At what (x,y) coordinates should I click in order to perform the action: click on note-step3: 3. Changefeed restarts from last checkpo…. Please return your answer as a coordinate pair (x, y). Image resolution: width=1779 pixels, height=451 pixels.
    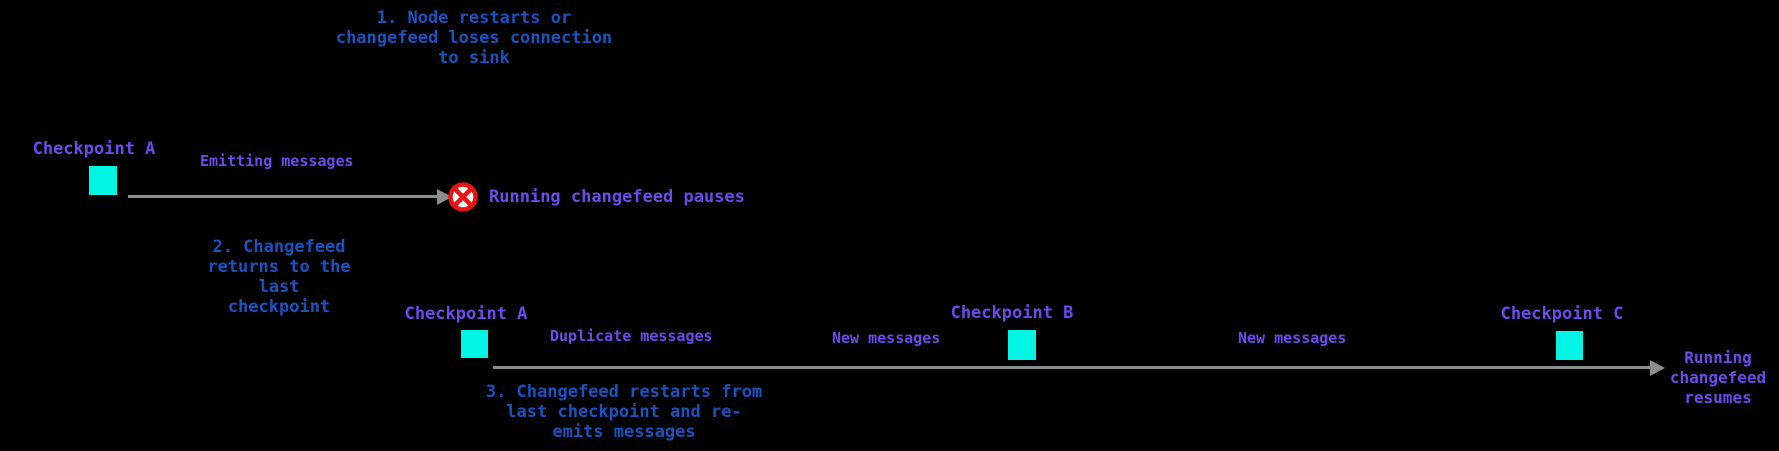
    Looking at the image, I should click on (624, 412).